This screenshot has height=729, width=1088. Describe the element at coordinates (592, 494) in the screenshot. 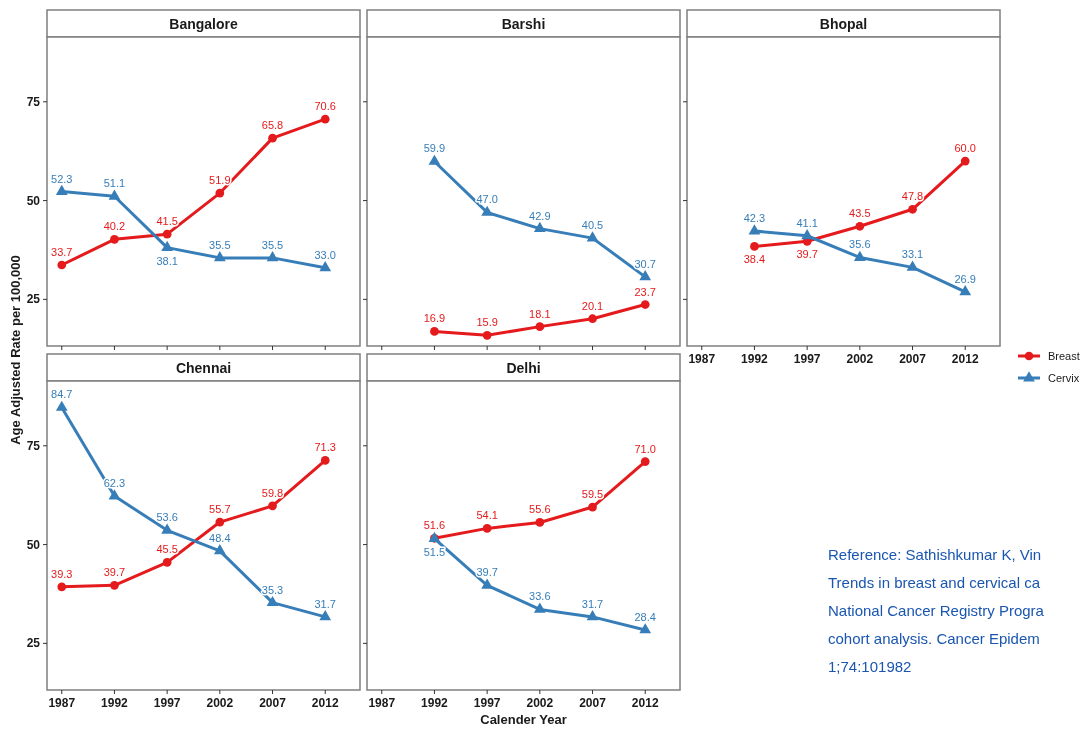

I see `data-label: 59.5` at that location.